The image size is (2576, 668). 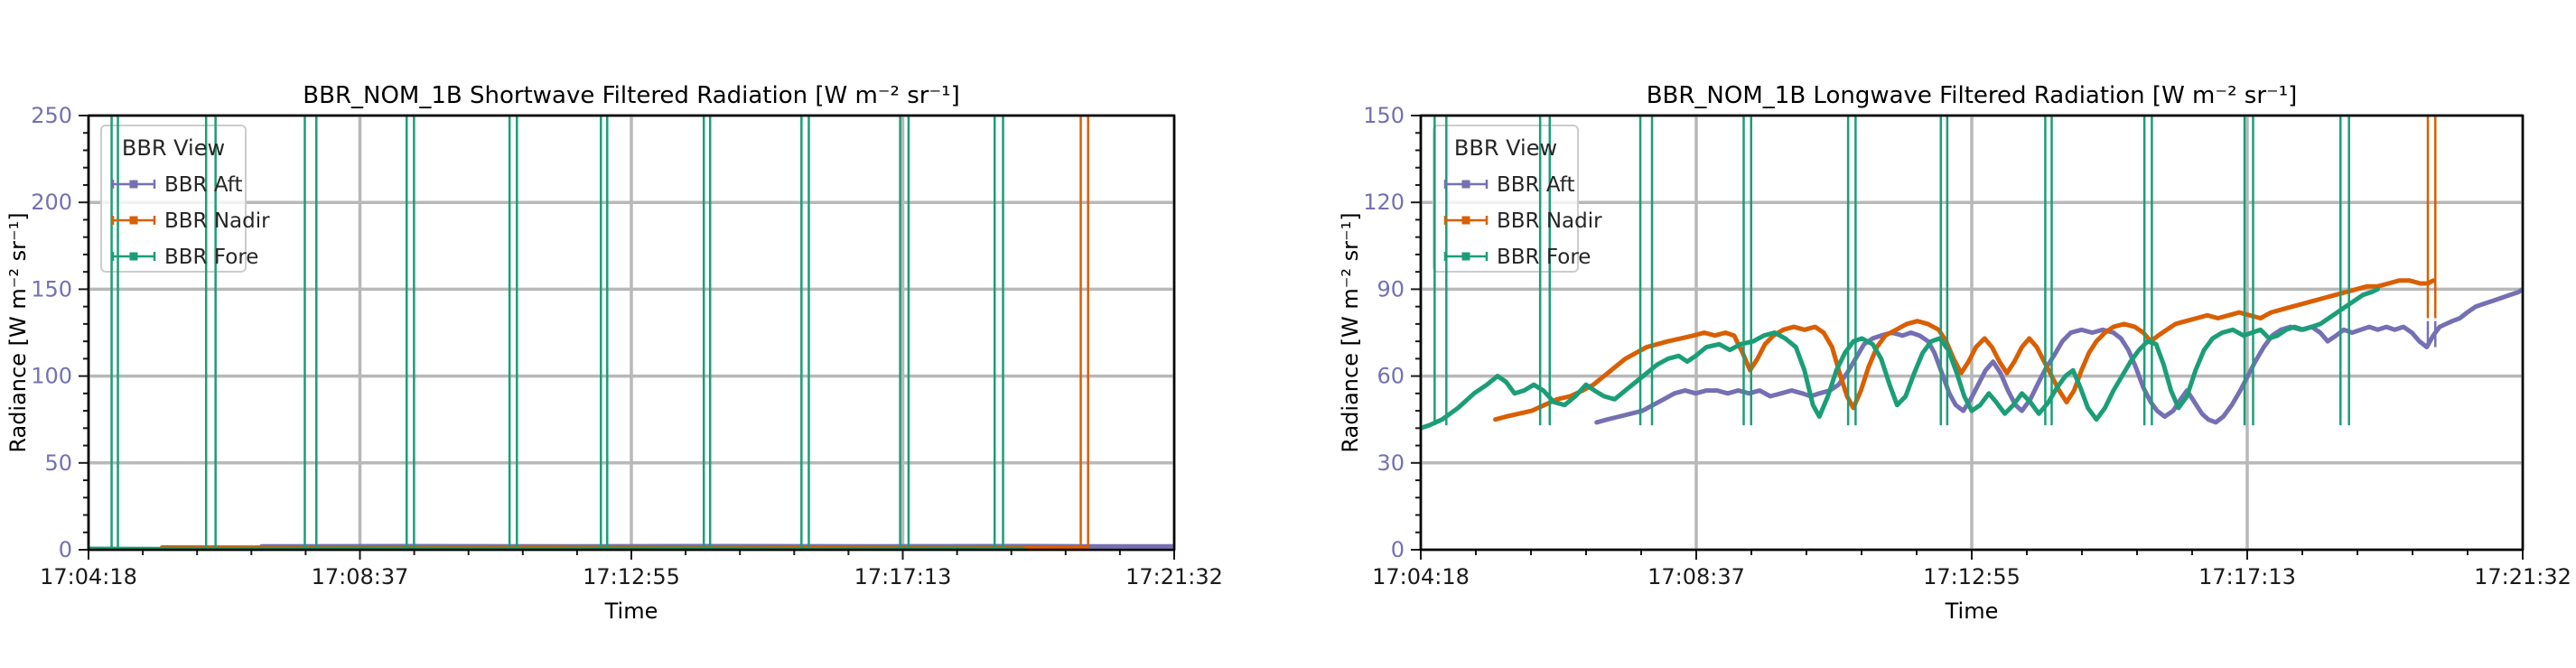 I want to click on series-bbr-aft, so click(x=2058, y=355).